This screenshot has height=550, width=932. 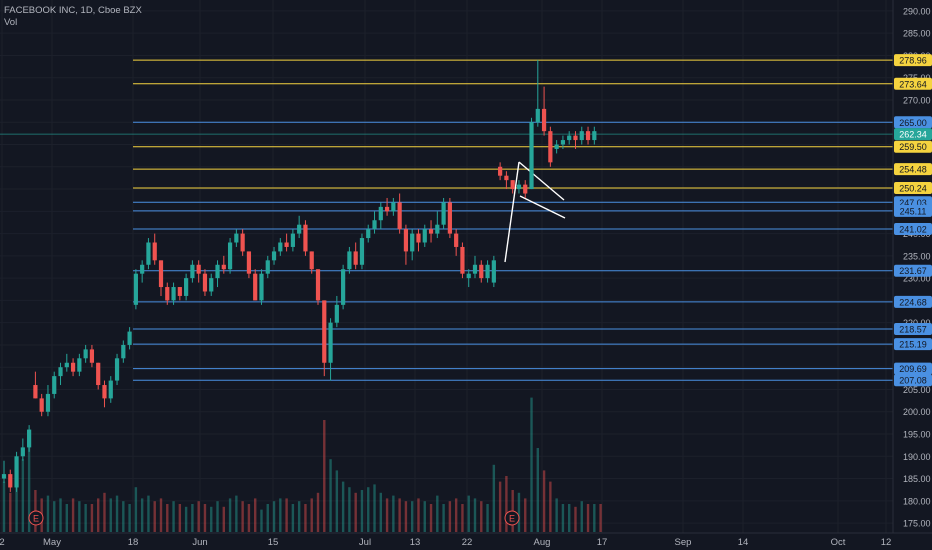 What do you see at coordinates (512, 212) in the screenshot?
I see `flagpole-line` at bounding box center [512, 212].